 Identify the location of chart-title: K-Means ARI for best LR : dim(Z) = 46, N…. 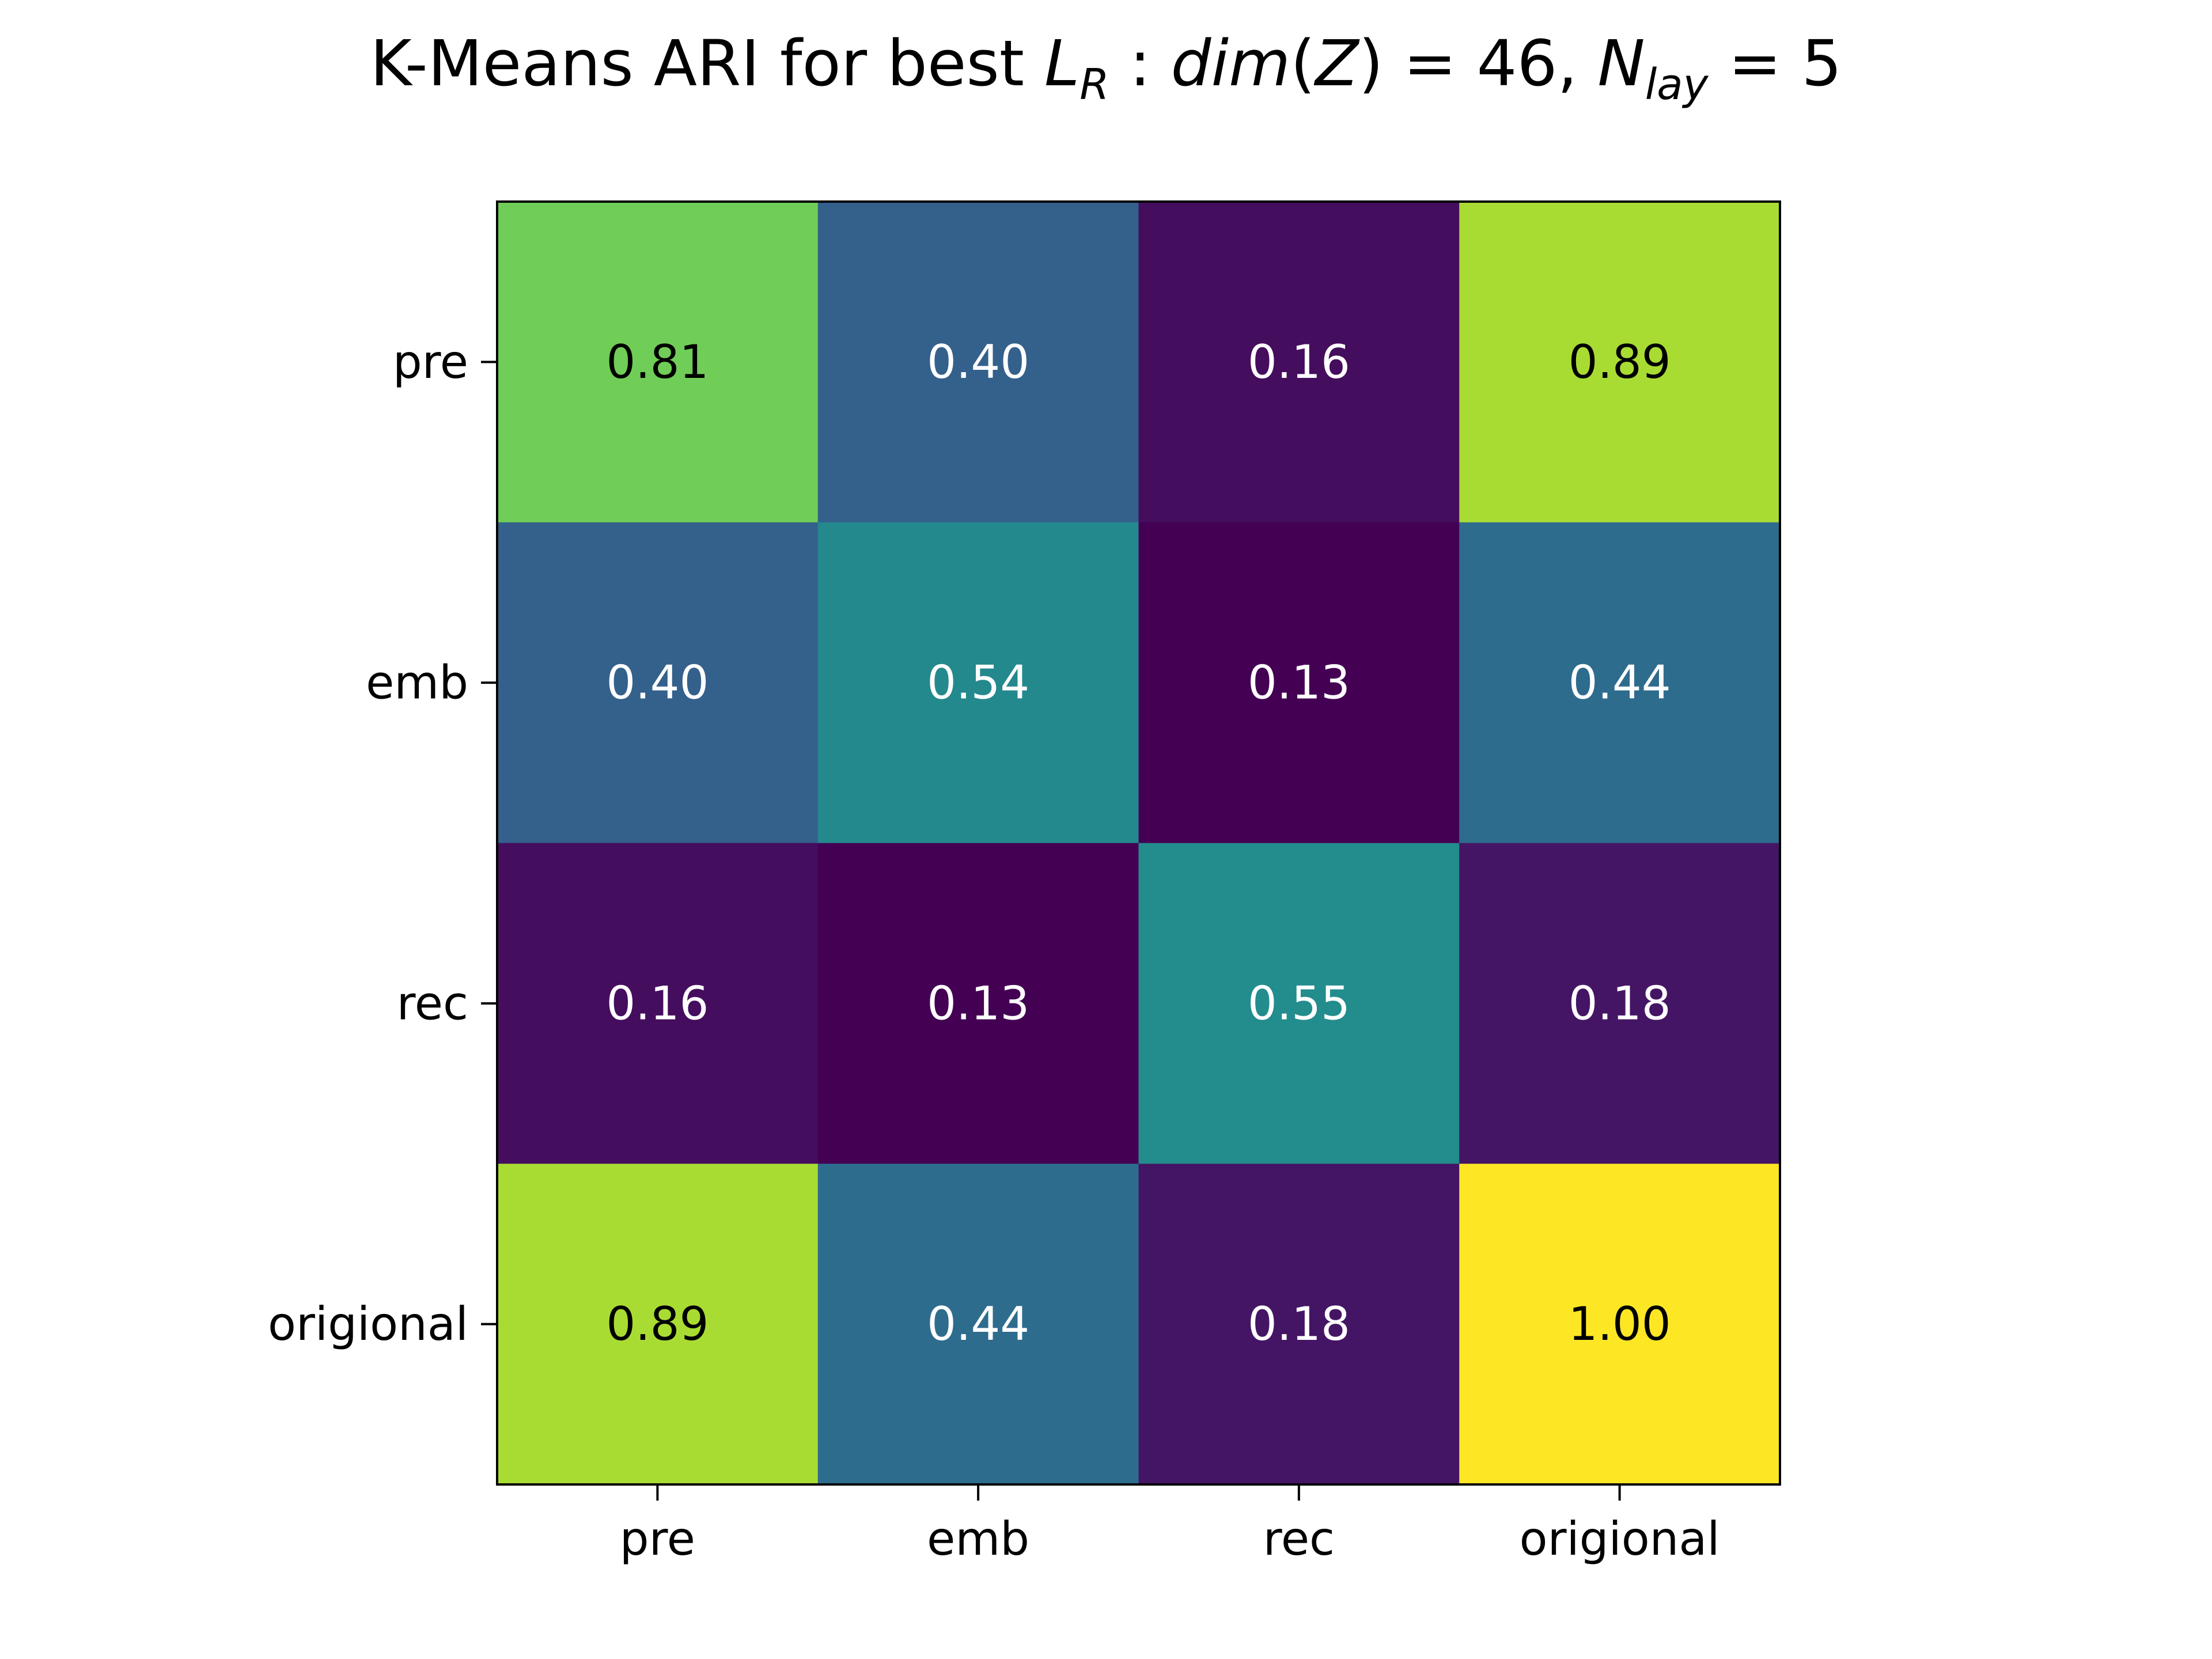
(1106, 67).